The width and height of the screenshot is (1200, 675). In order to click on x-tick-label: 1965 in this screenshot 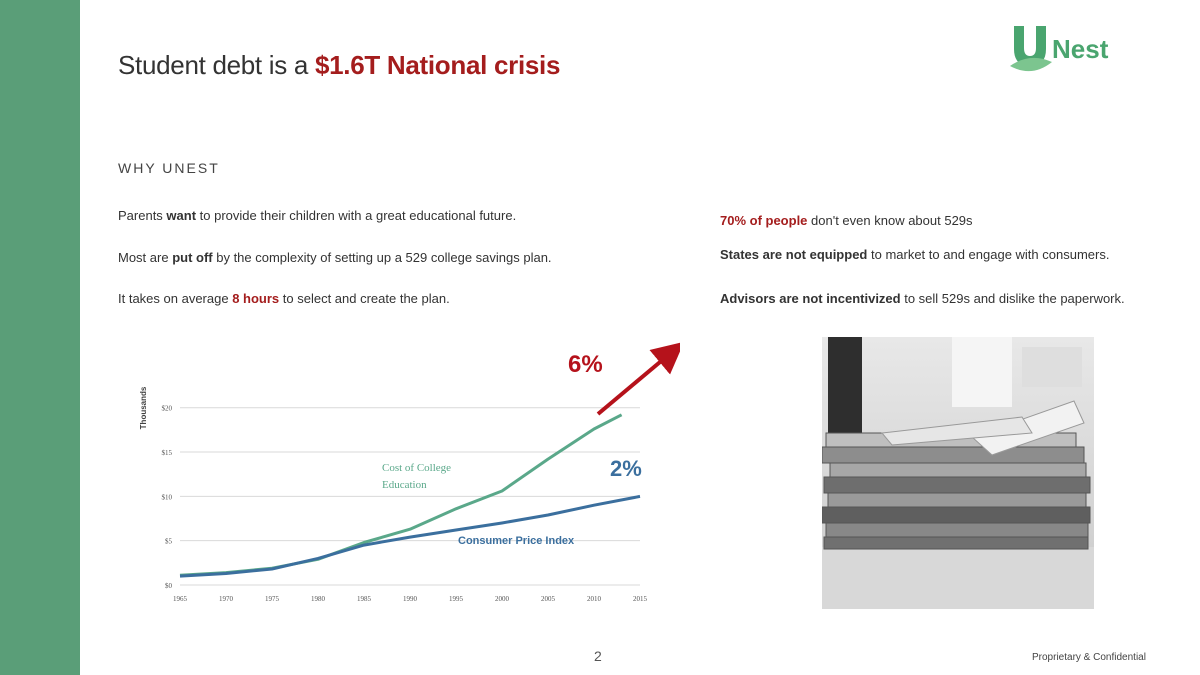, I will do `click(180, 599)`.